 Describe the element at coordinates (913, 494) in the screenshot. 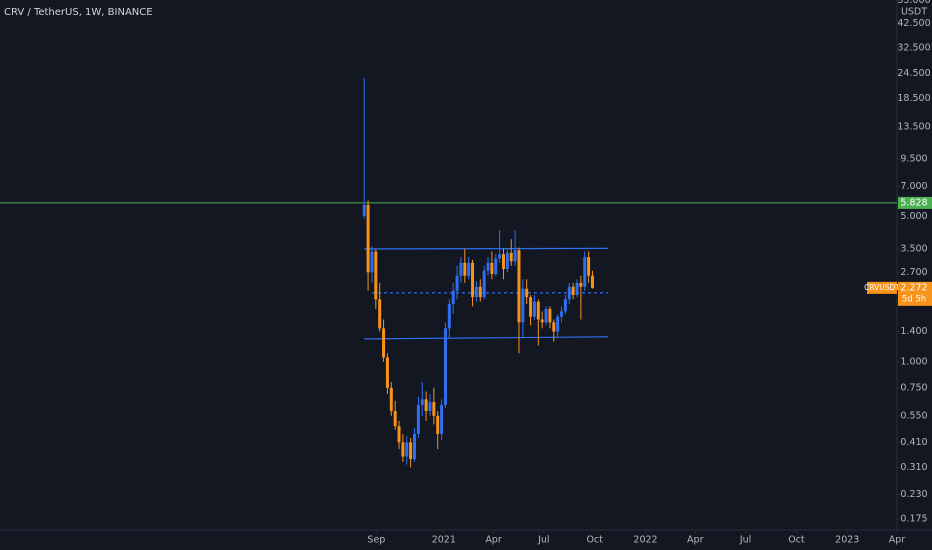

I see `y-tick-label: 0.230` at that location.